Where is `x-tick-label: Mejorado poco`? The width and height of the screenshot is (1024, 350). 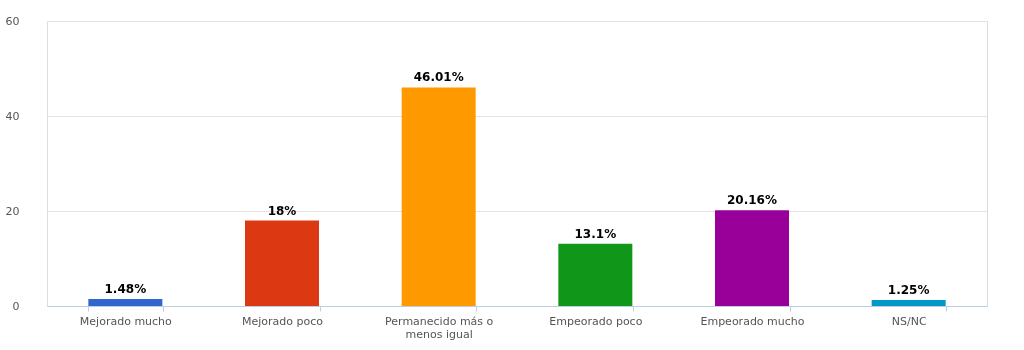
x-tick-label: Mejorado poco is located at coordinates (282, 321).